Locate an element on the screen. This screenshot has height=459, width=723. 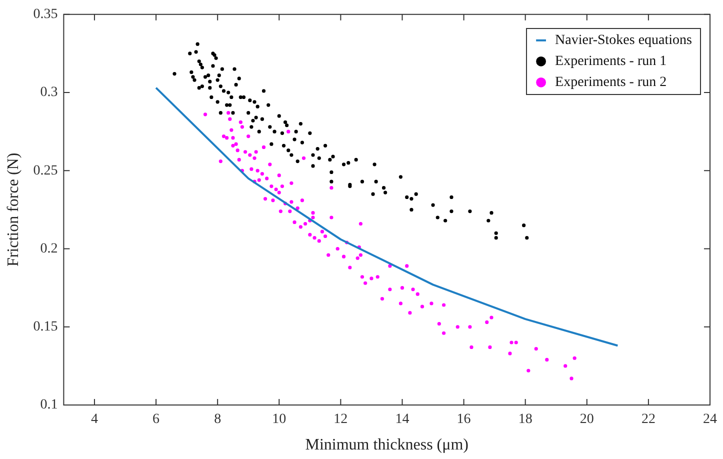
y-tick-label: 0.35 is located at coordinates (45, 14).